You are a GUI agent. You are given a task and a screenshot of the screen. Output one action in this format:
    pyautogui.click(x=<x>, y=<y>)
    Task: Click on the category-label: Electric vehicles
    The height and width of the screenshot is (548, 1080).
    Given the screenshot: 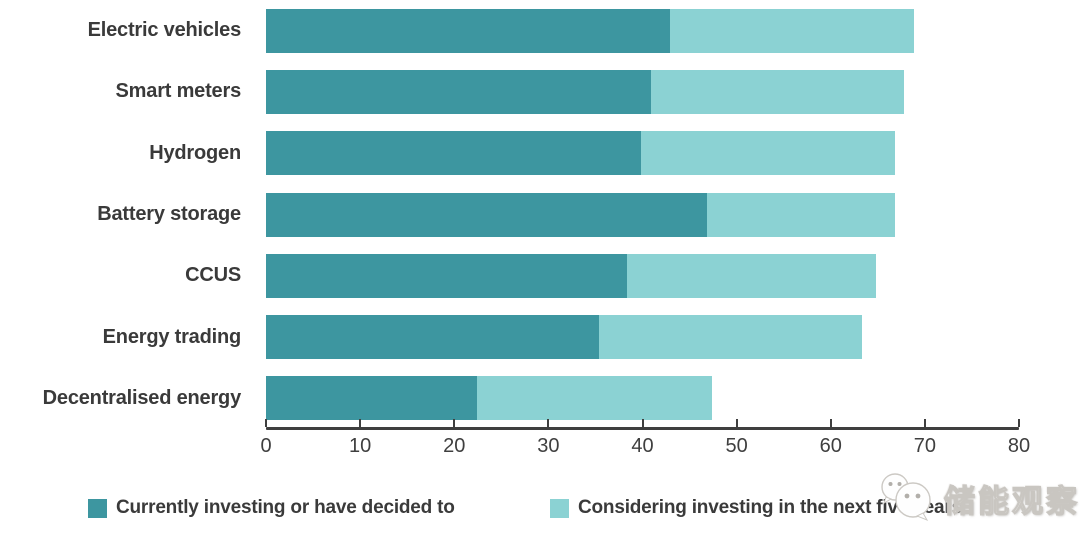 What is the action you would take?
    pyautogui.click(x=164, y=30)
    